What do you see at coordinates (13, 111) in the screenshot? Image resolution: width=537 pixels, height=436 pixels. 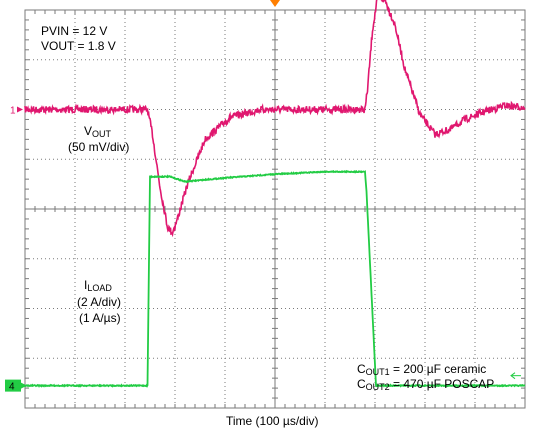 I see `channel-1-marker: 1` at bounding box center [13, 111].